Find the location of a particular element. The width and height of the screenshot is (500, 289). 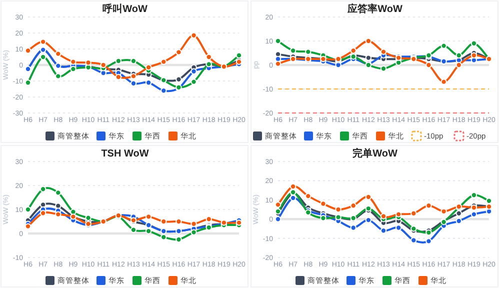

chart-title: 呼叫WoW is located at coordinates (125, 9).